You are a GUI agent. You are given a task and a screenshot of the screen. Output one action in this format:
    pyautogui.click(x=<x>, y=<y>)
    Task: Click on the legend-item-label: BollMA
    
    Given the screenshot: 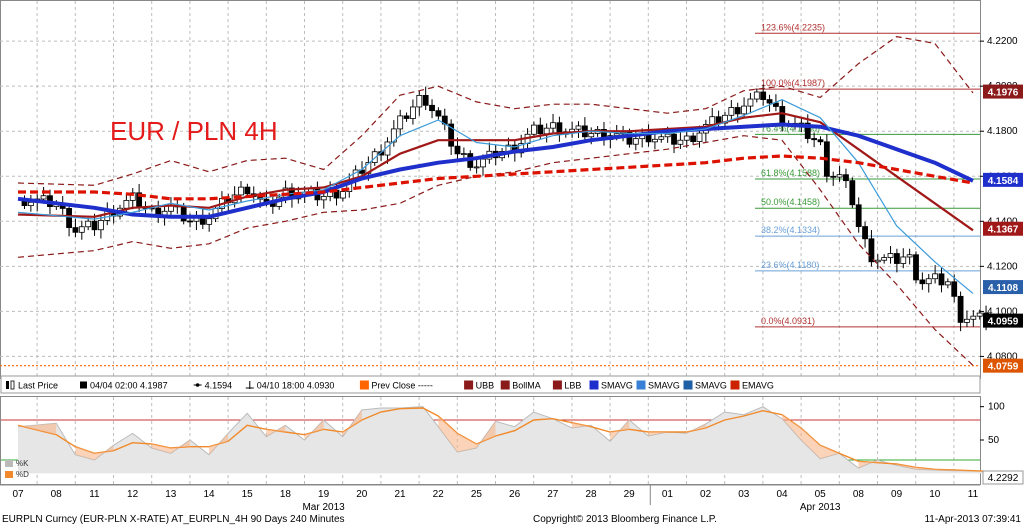 What is the action you would take?
    pyautogui.click(x=526, y=386)
    